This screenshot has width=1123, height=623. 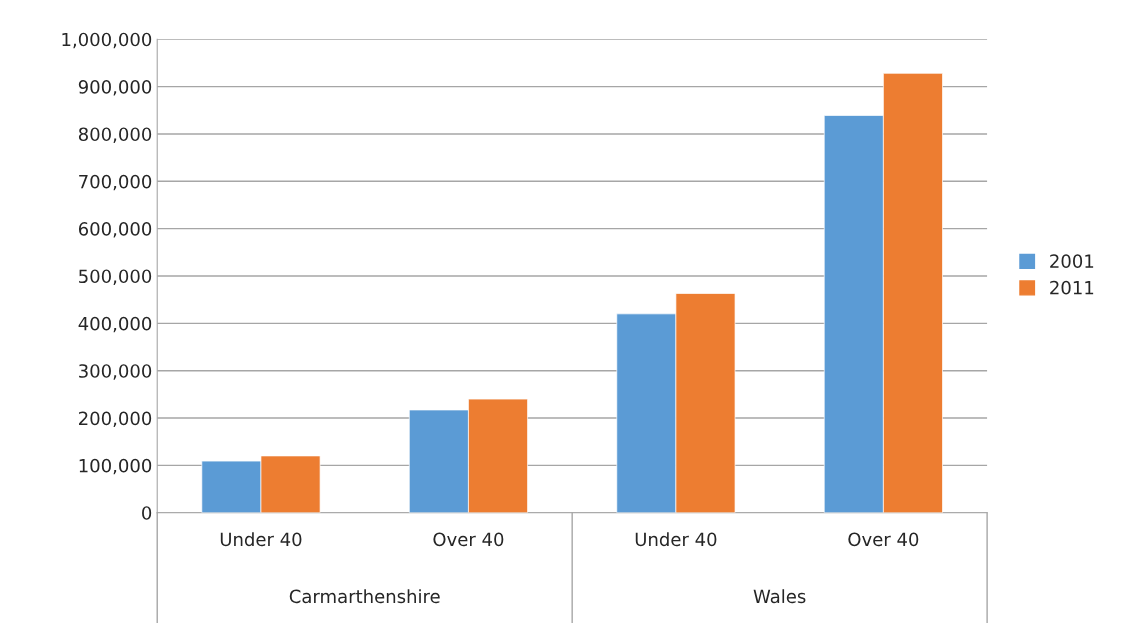 I want to click on y-tick-label: 700,000, so click(x=115, y=182).